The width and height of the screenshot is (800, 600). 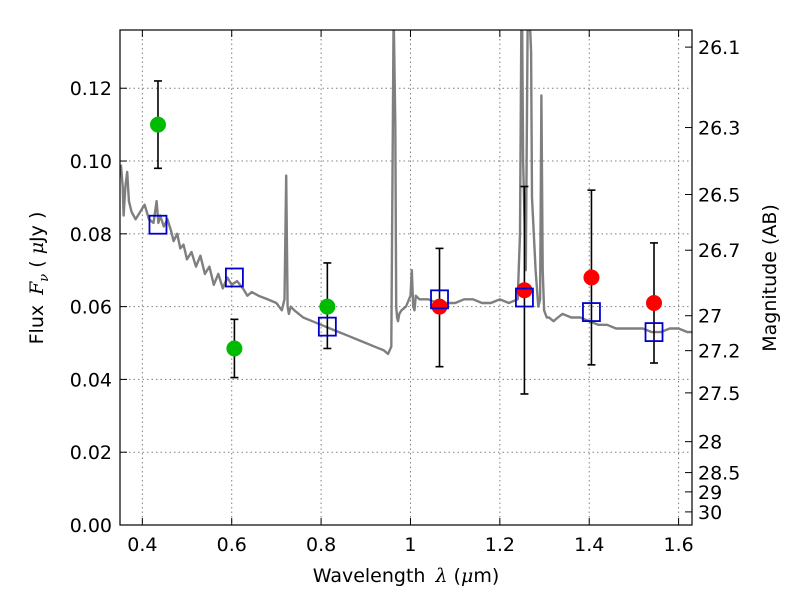 I want to click on y2-tick-label: 26.5, so click(x=719, y=196).